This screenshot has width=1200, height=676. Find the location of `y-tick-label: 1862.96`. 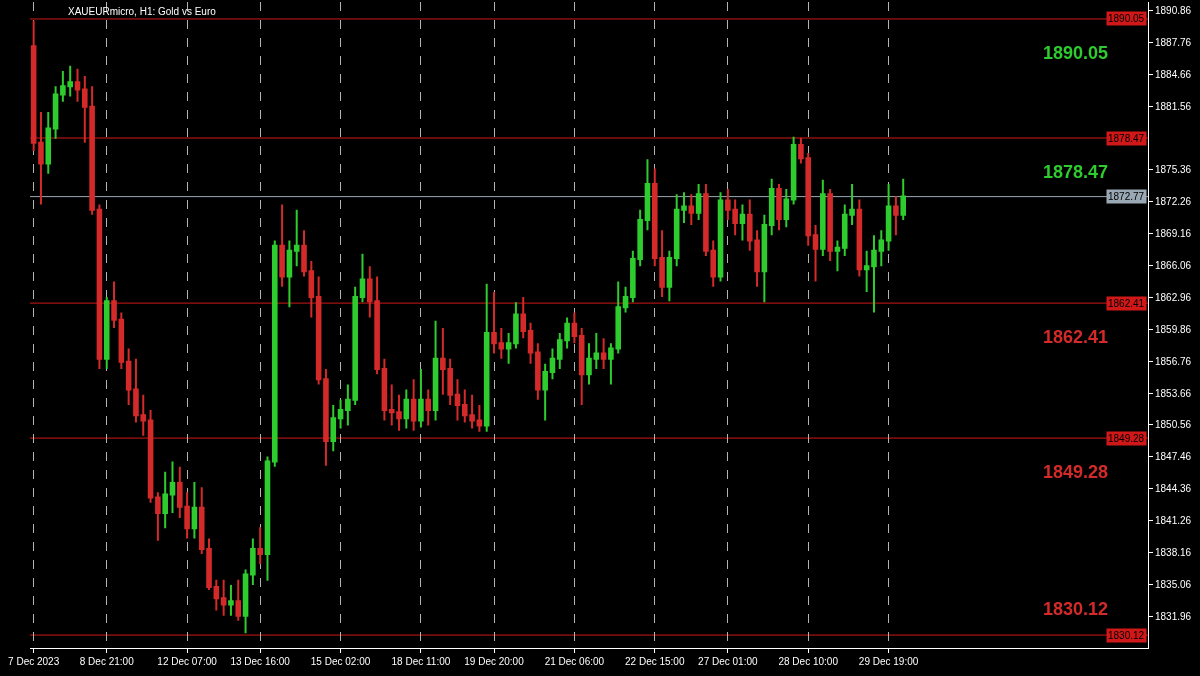

y-tick-label: 1862.96 is located at coordinates (1173, 297).